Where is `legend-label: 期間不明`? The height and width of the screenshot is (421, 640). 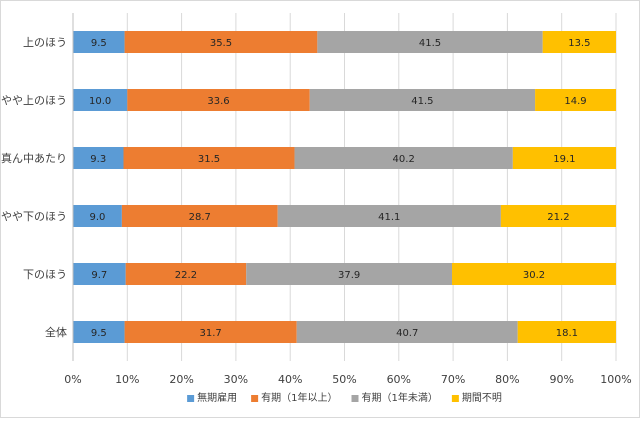 legend-label: 期間不明 is located at coordinates (482, 398).